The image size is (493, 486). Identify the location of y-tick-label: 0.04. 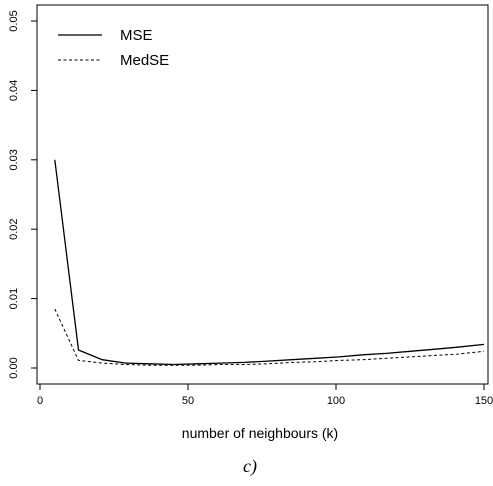
(14, 90).